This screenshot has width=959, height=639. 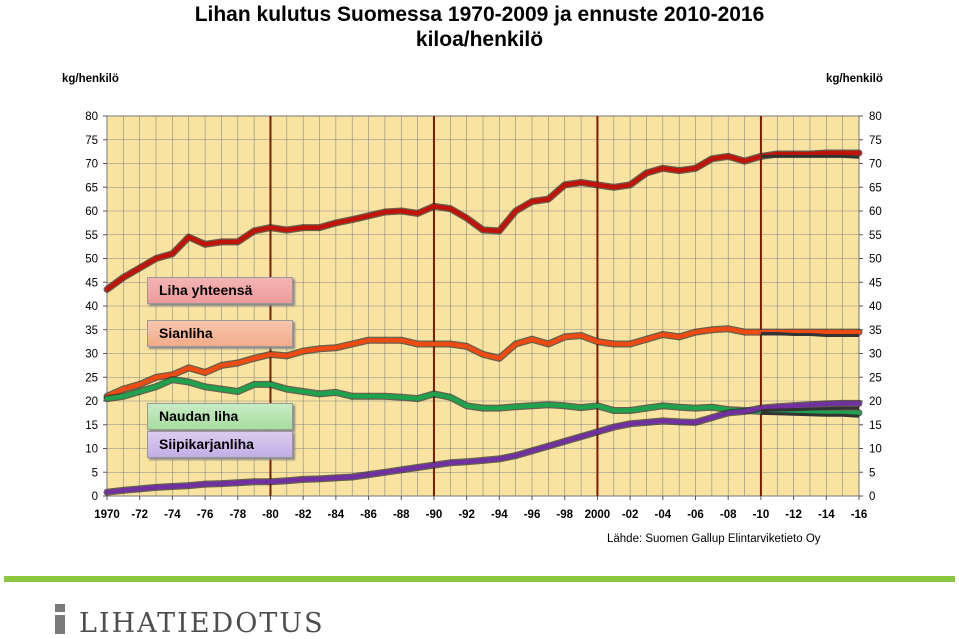 What do you see at coordinates (91, 378) in the screenshot?
I see `y-tick-label: 25` at bounding box center [91, 378].